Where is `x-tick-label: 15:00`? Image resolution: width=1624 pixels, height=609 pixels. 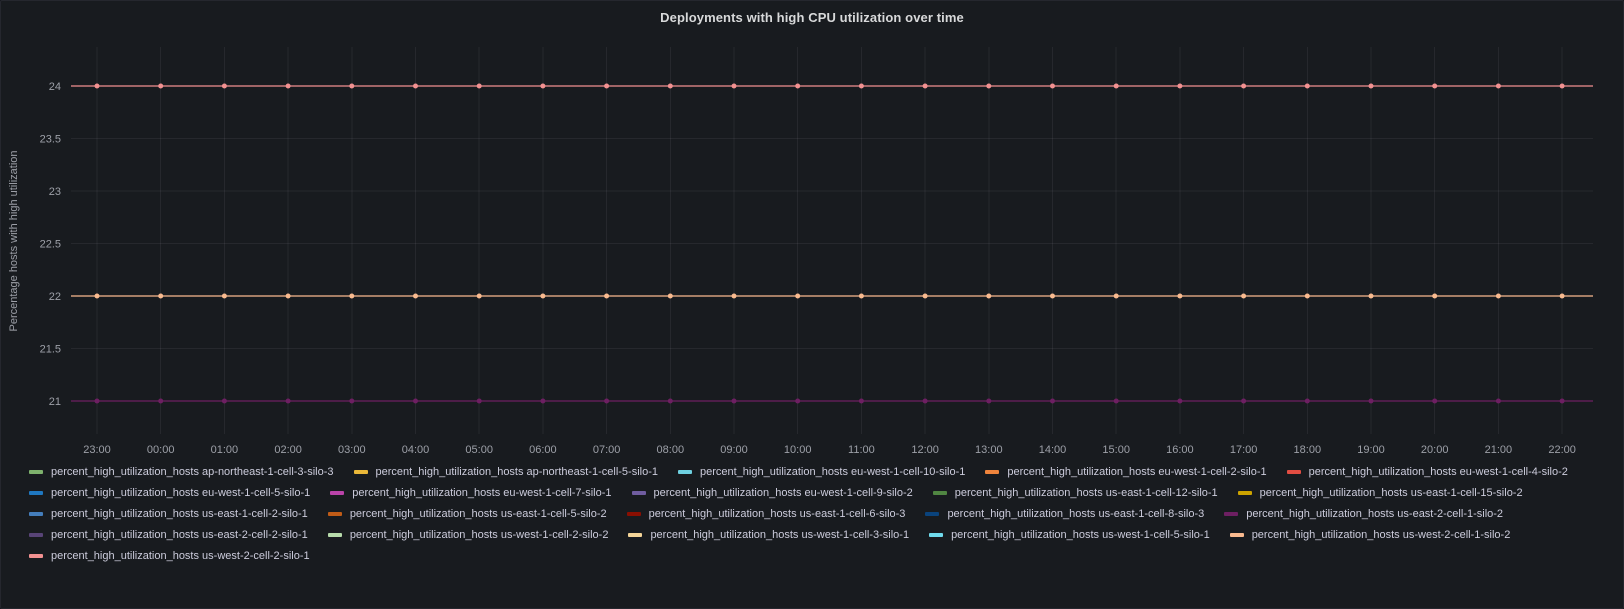
x-tick-label: 15:00 is located at coordinates (1116, 450).